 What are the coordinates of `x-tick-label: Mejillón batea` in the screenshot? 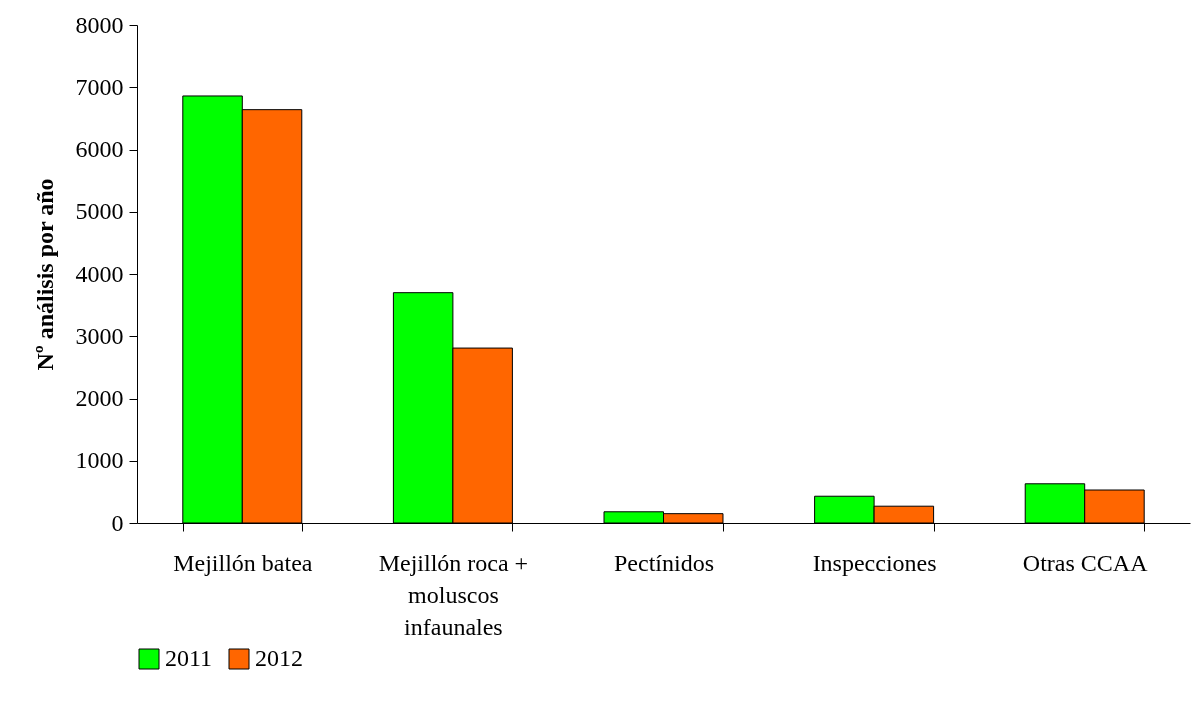 It's located at (243, 562).